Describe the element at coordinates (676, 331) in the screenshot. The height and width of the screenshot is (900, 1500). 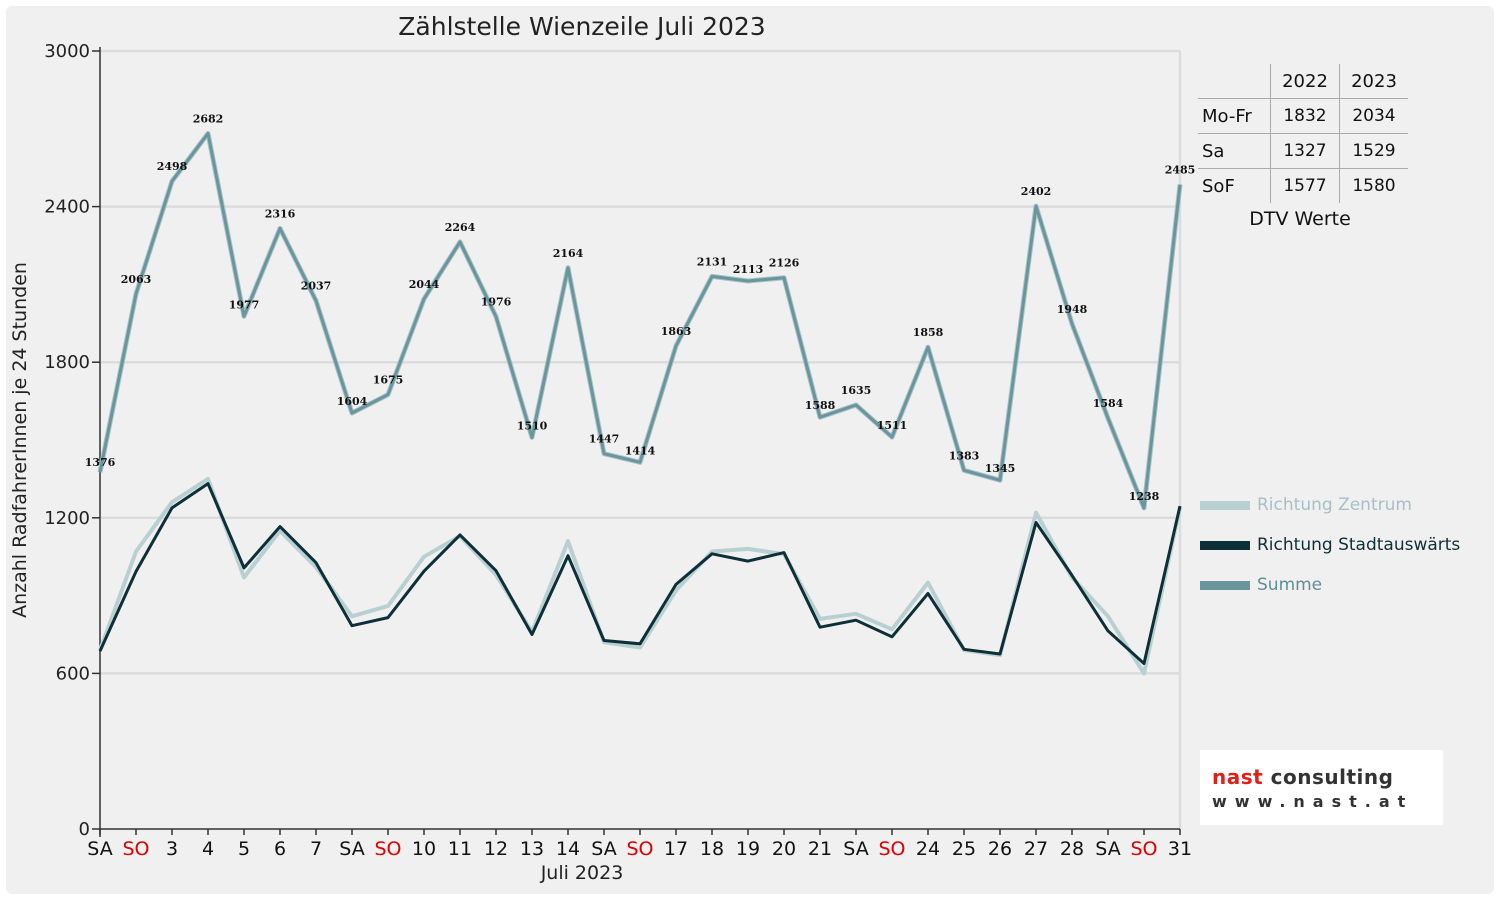
I see `data-label: 1863` at that location.